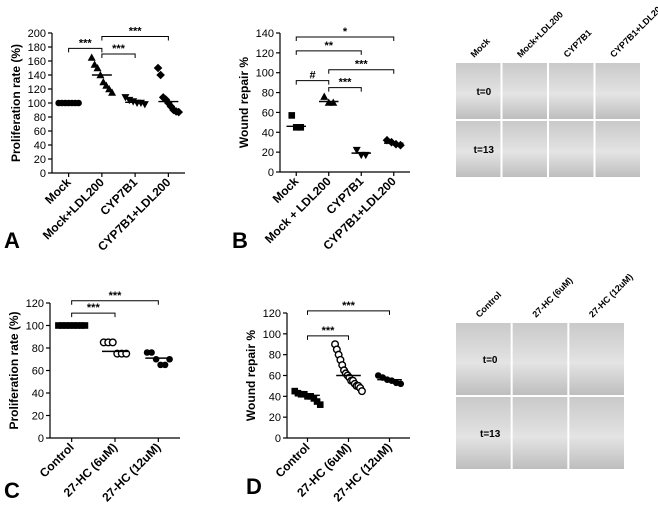 Image resolution: width=658 pixels, height=509 pixels. What do you see at coordinates (552, 297) in the screenshot?
I see `image-column-label: 27-HC (6uM)` at bounding box center [552, 297].